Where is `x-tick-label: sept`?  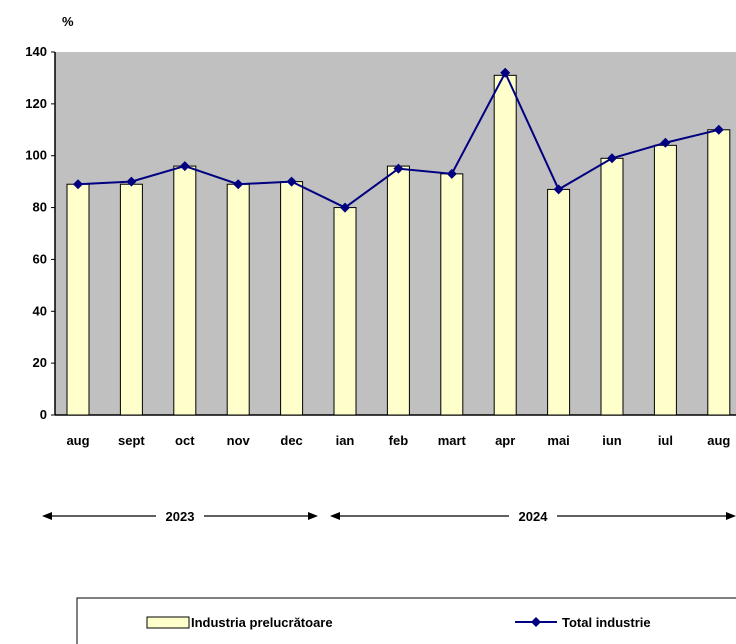 x-tick-label: sept is located at coordinates (131, 440).